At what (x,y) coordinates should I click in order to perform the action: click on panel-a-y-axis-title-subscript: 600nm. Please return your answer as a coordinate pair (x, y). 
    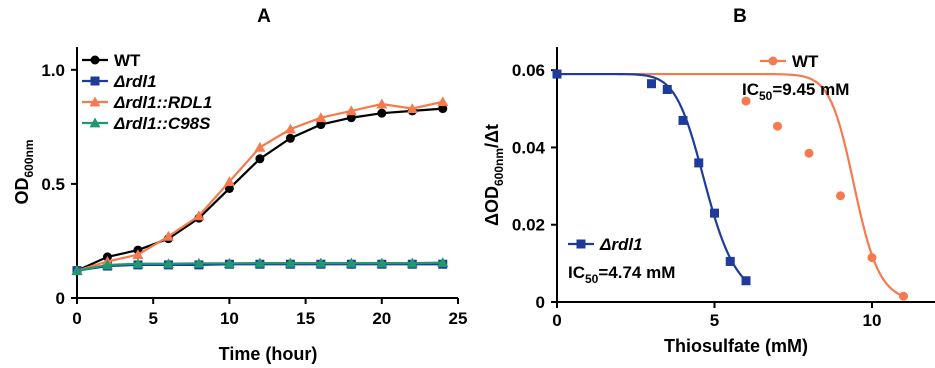
    Looking at the image, I should click on (29, 158).